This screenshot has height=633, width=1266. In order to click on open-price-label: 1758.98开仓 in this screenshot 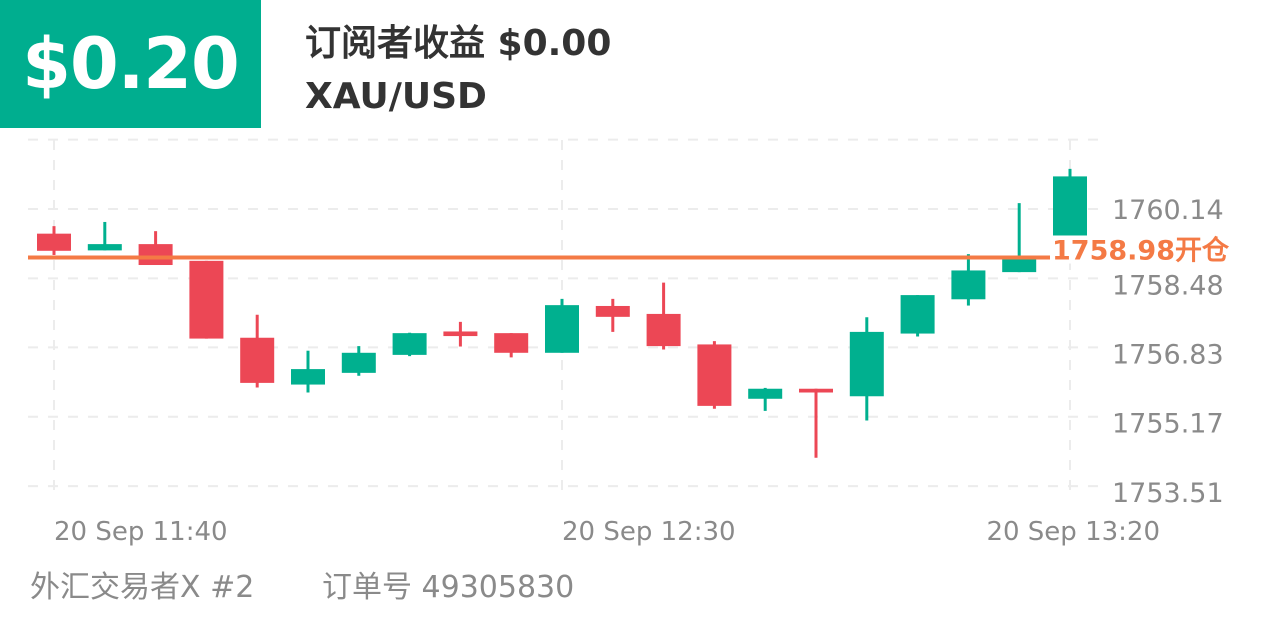, I will do `click(1141, 250)`.